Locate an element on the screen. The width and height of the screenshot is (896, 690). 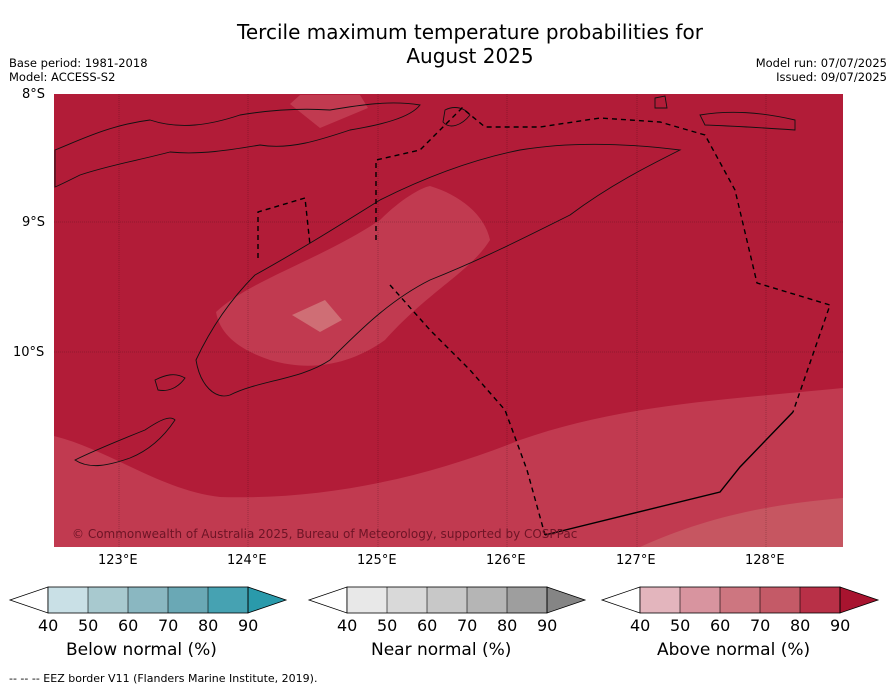
lon-tick-128e: 128°E is located at coordinates (765, 560).